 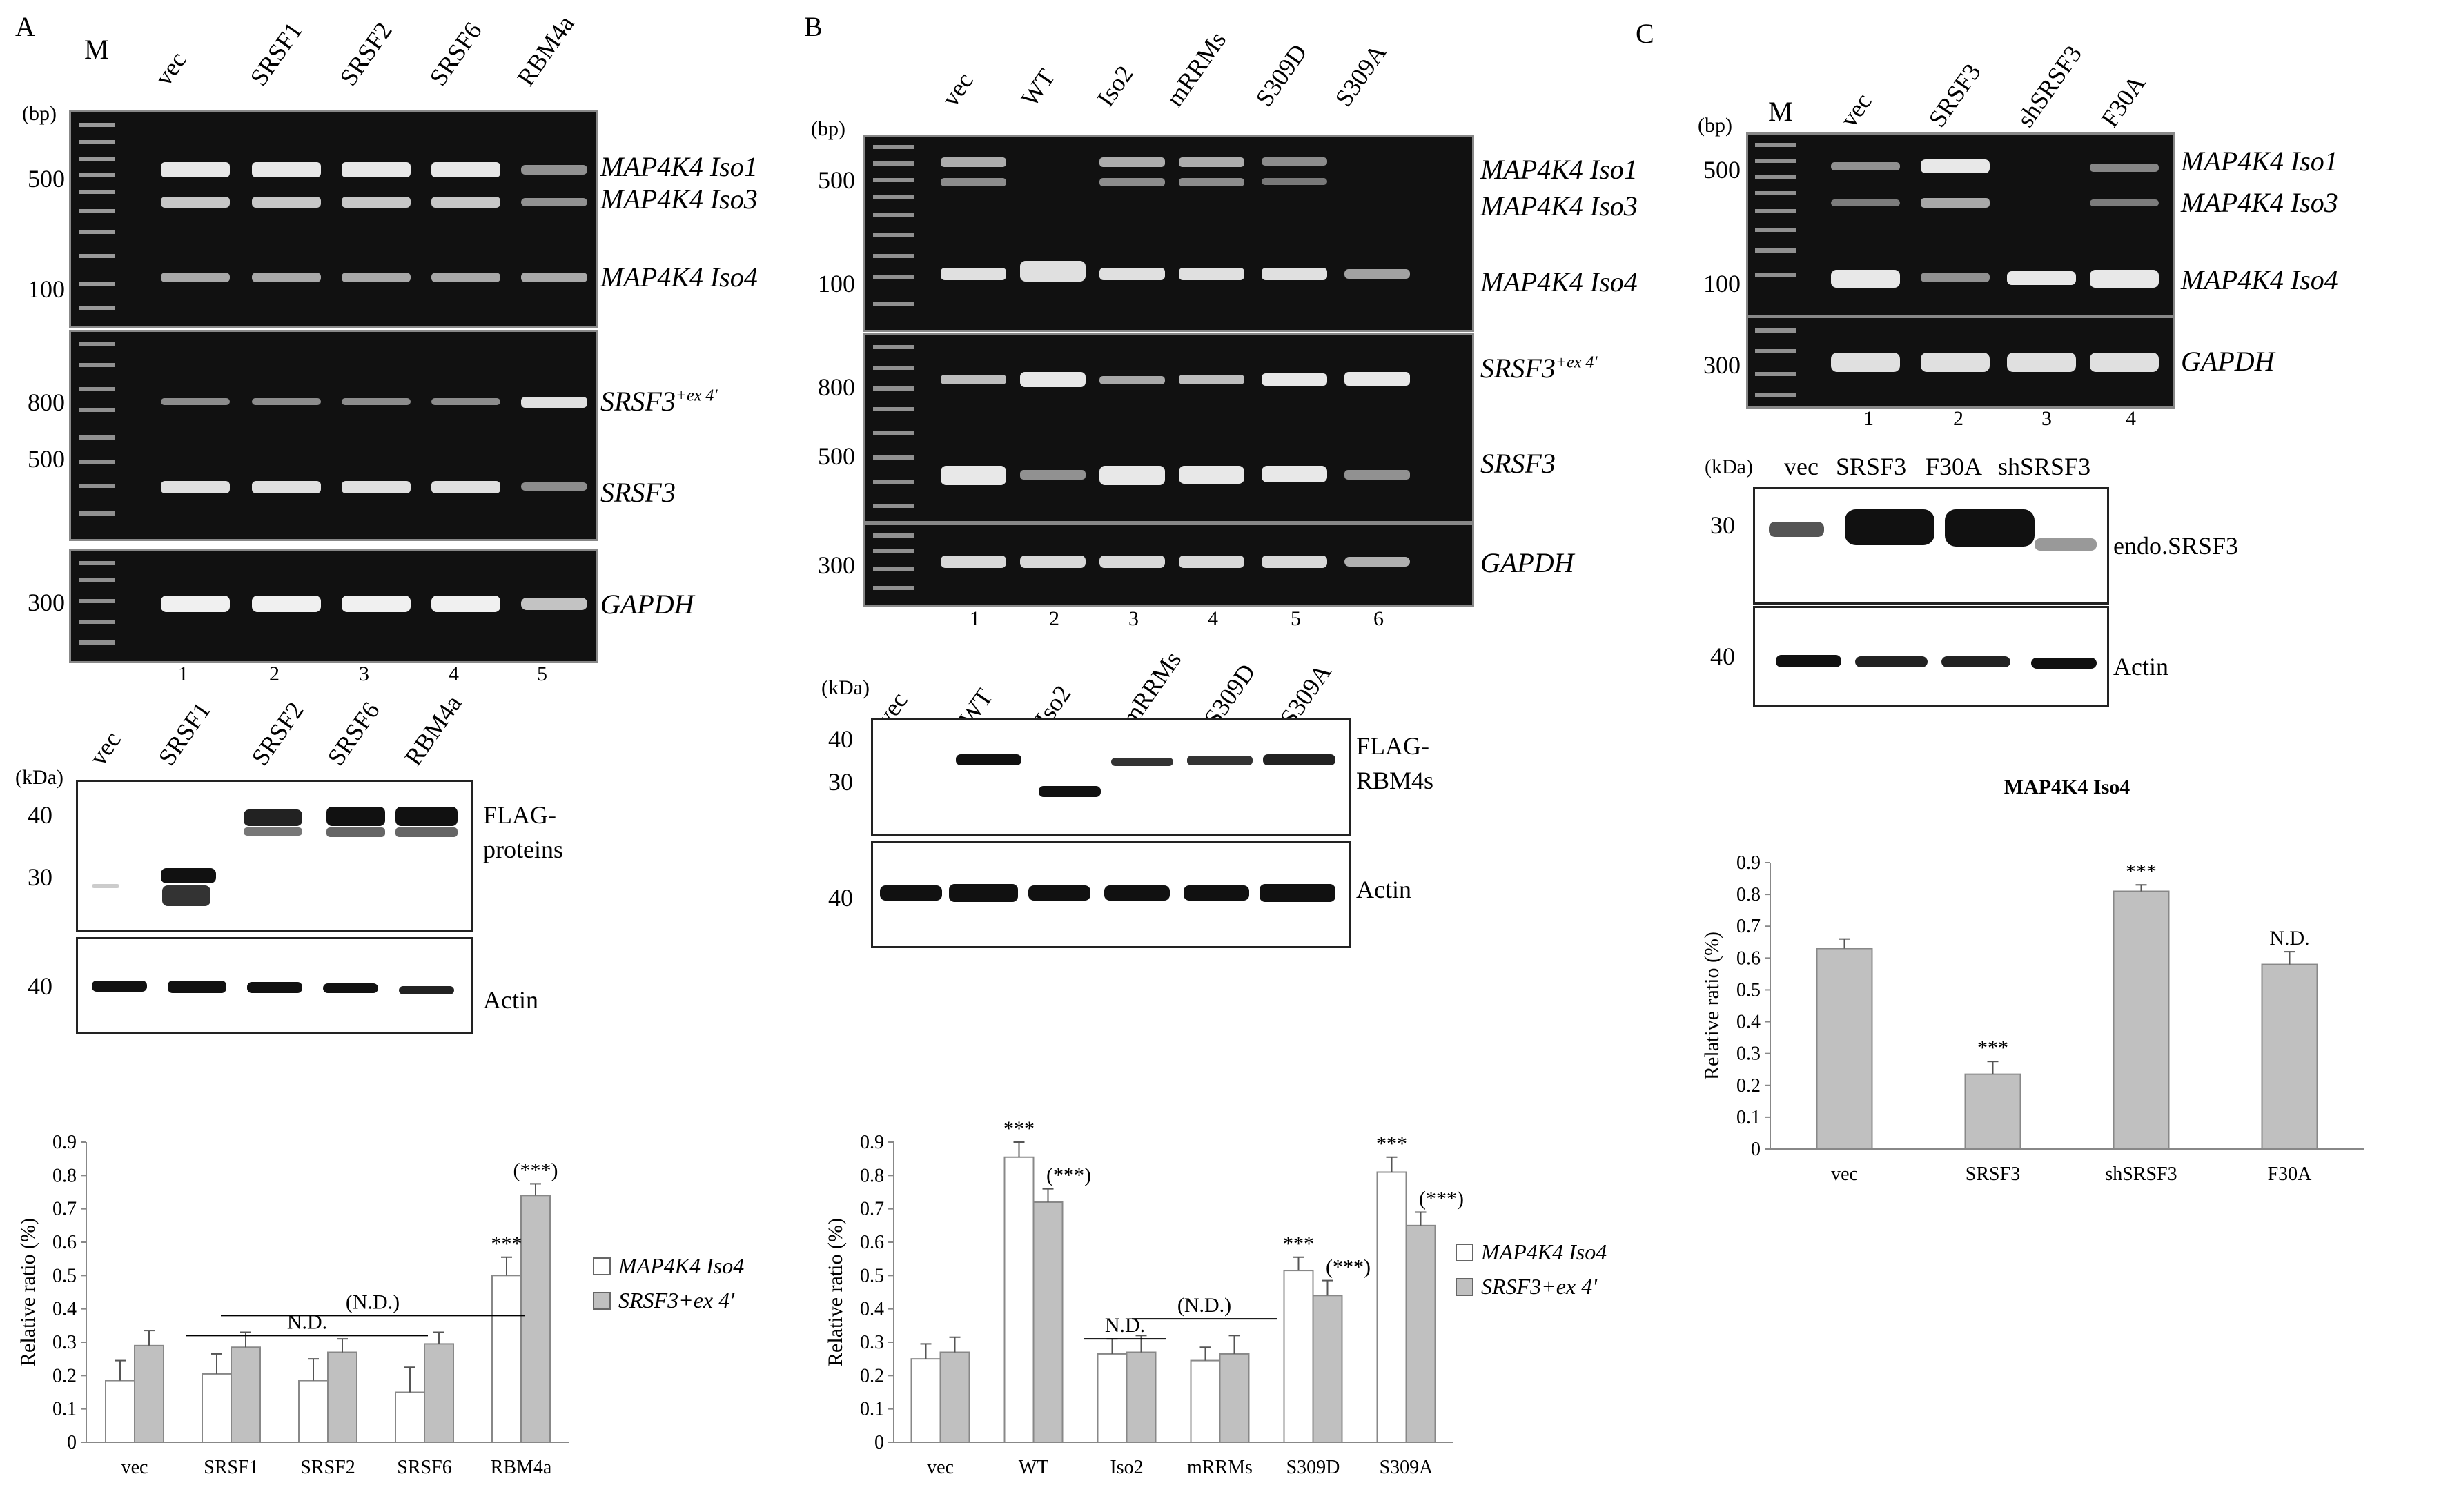 What do you see at coordinates (333, 429) in the screenshot?
I see `gel-a-srsf3-bands` at bounding box center [333, 429].